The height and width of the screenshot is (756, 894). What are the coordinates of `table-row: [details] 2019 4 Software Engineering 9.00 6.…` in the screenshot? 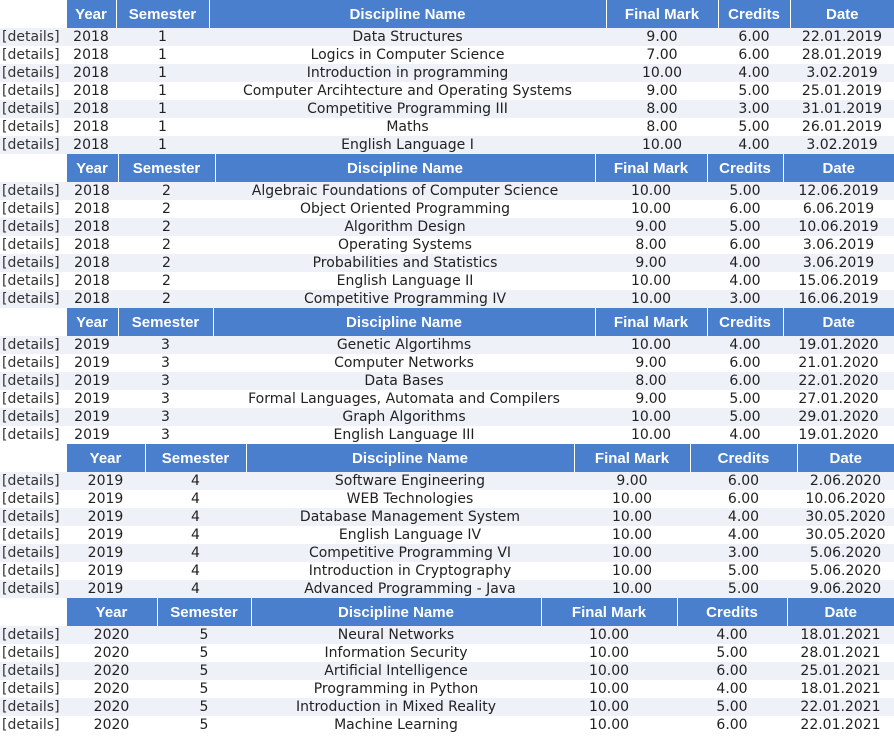 It's located at (447, 481).